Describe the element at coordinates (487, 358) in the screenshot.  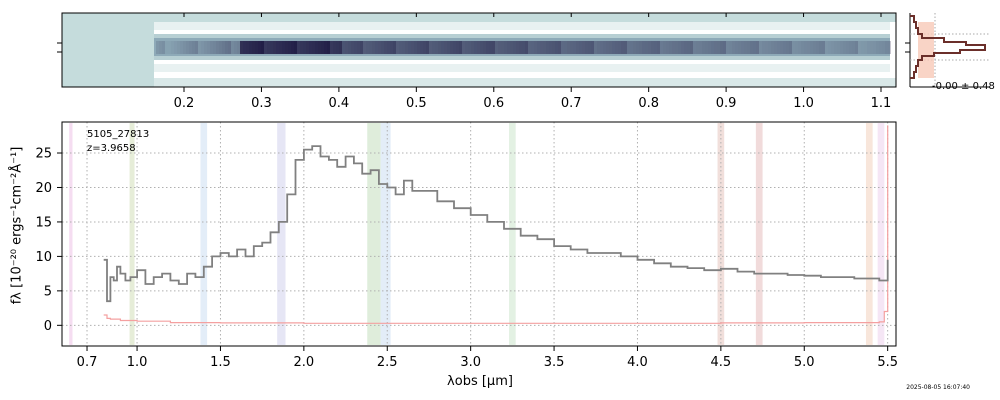
I see `x-axis: 0.7 1.0 1.5 2.0 2.5 3.0 3.5 4.0 4.5 5.0 5.5` at that location.